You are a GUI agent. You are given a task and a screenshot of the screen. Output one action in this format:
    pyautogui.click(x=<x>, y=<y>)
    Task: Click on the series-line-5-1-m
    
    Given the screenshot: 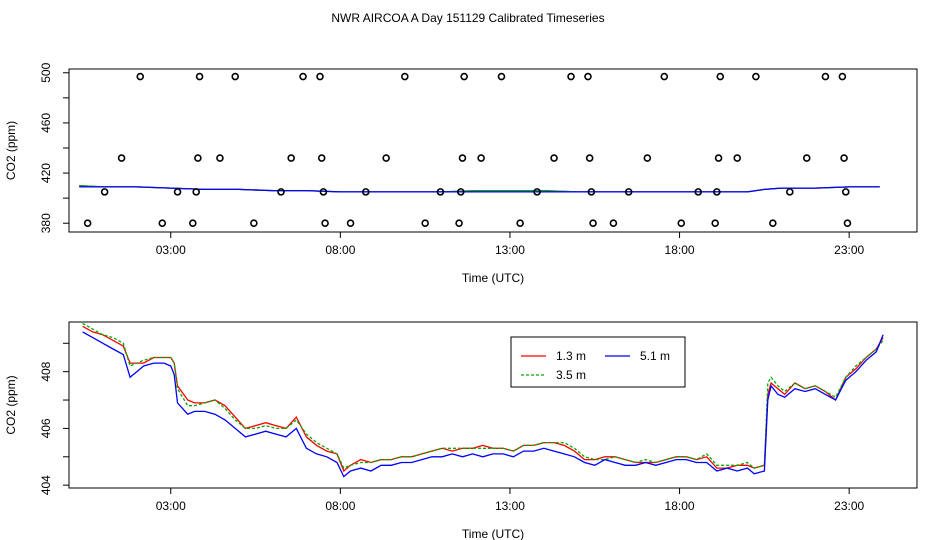 What is the action you would take?
    pyautogui.click(x=479, y=189)
    